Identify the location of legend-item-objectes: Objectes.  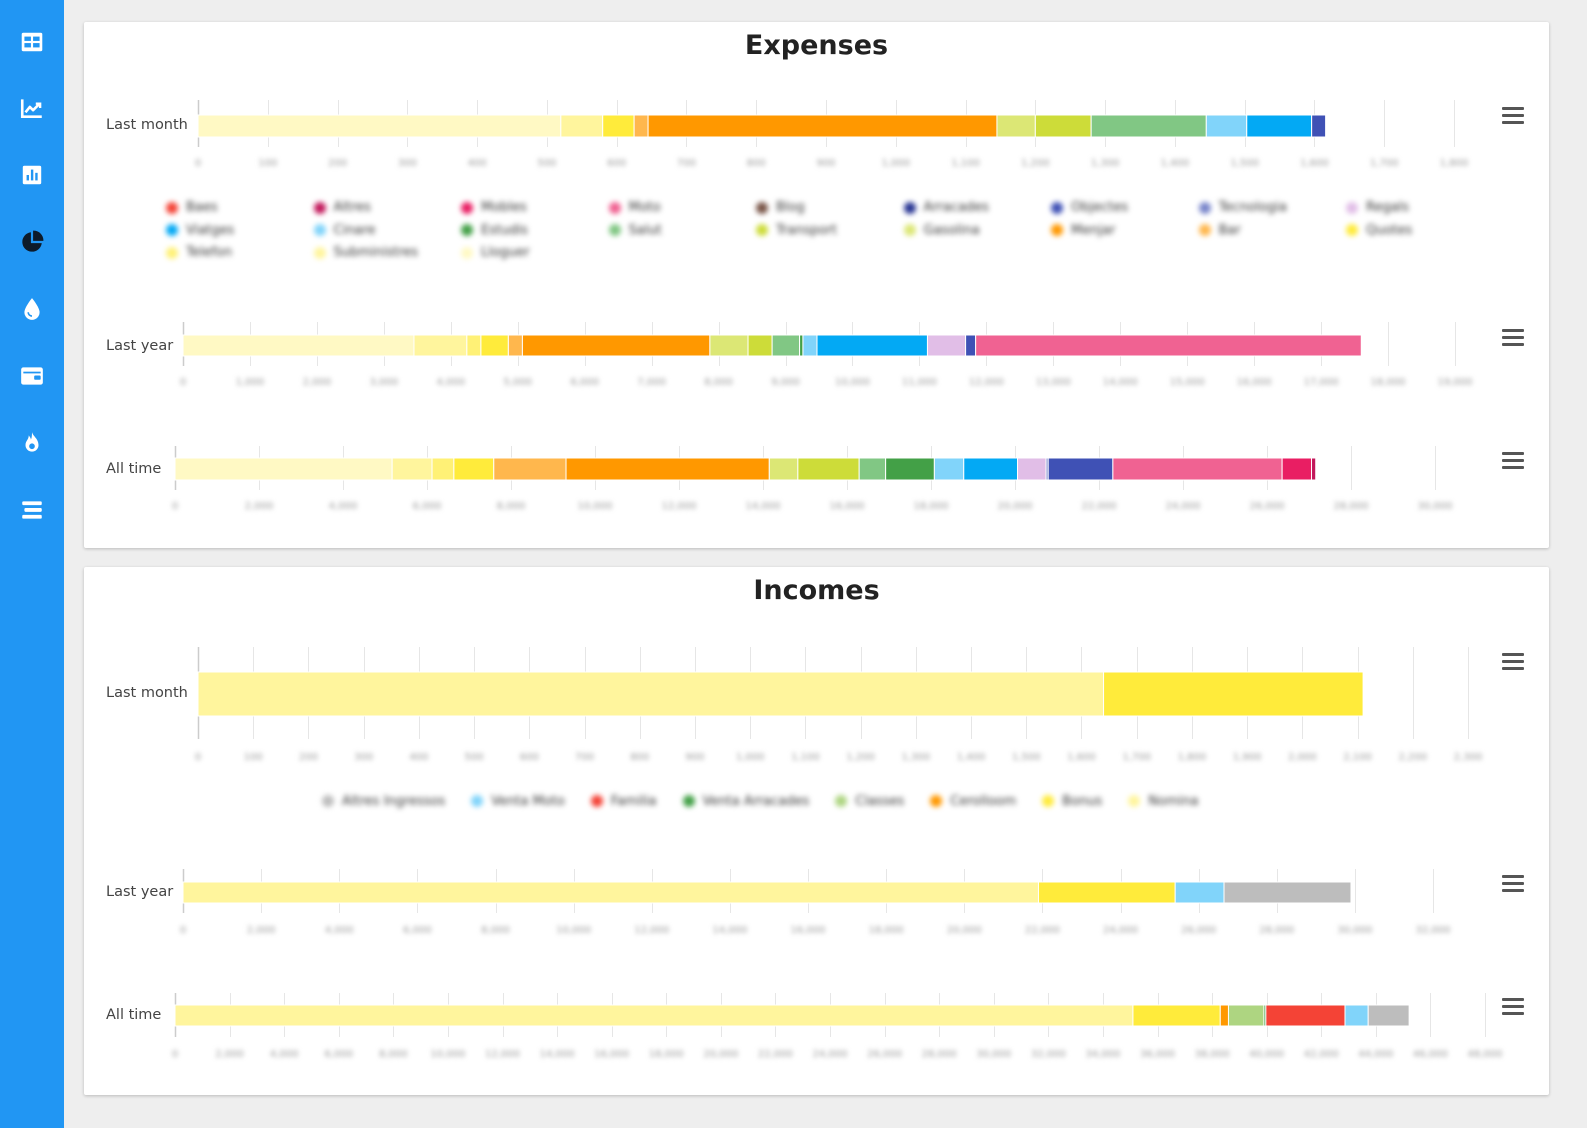
(1089, 207).